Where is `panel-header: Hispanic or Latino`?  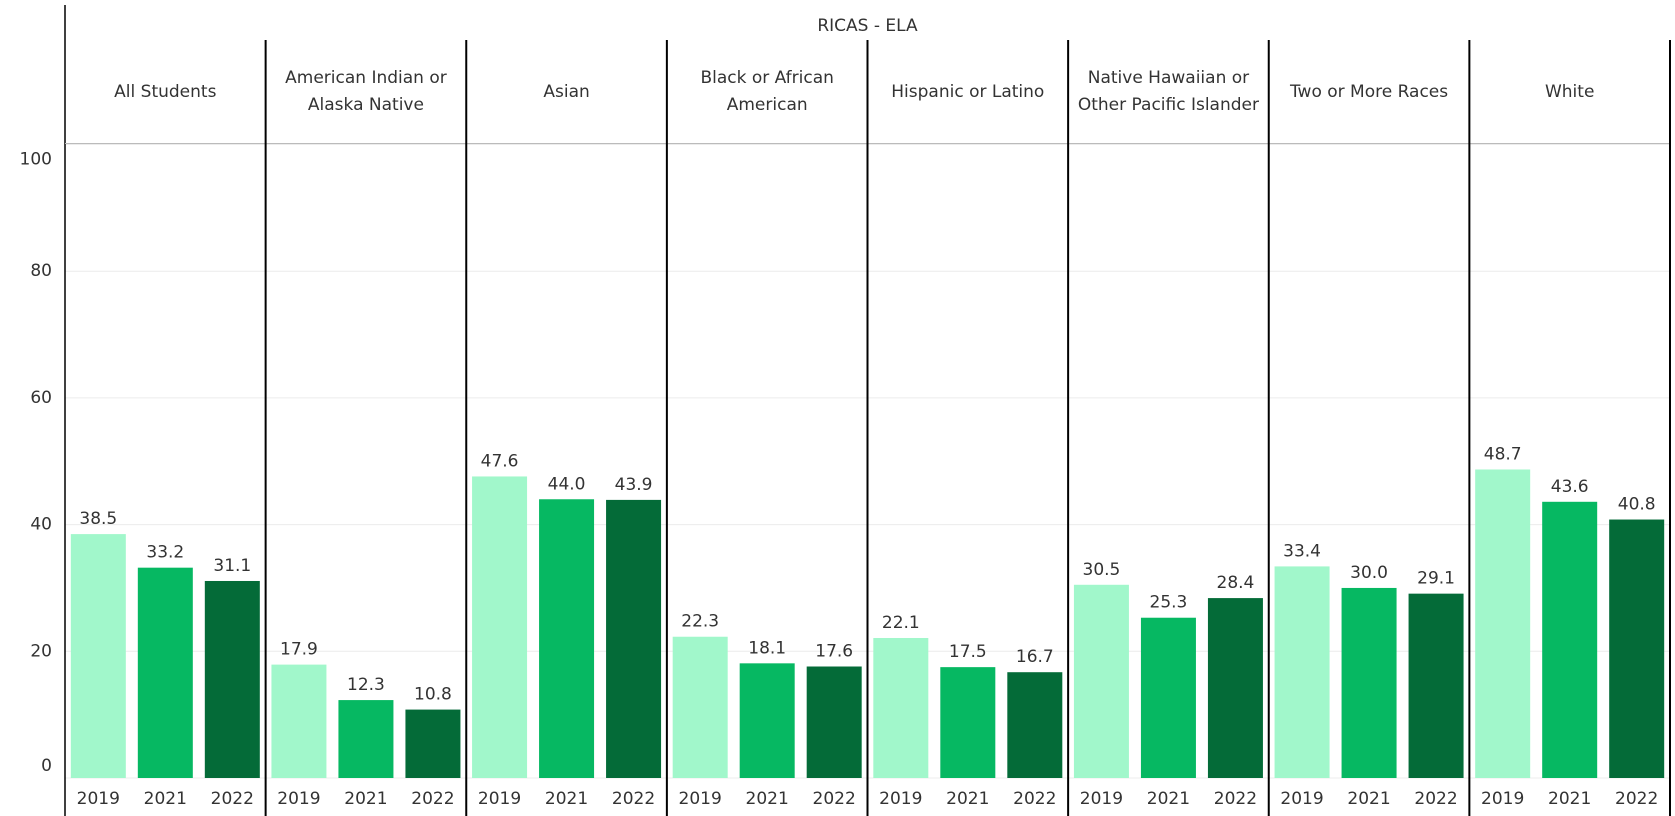
panel-header: Hispanic or Latino is located at coordinates (968, 91).